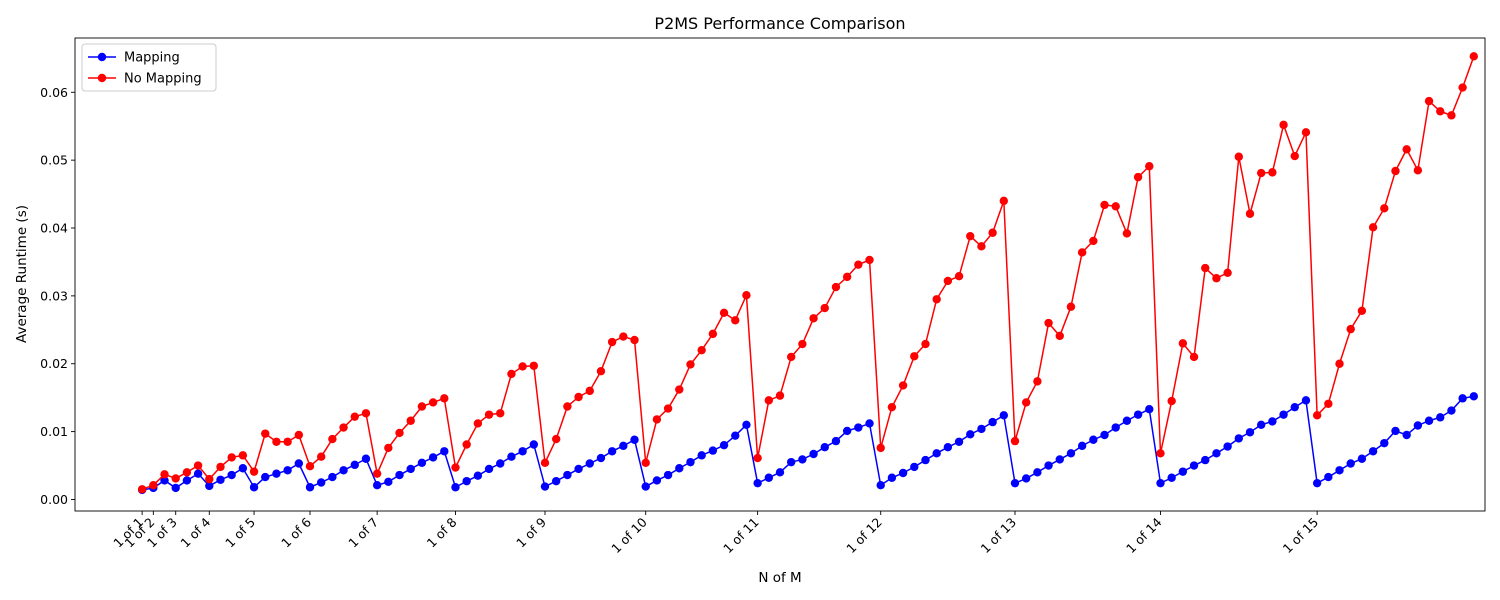 The height and width of the screenshot is (600, 1500). Describe the element at coordinates (1301, 536) in the screenshot. I see `x-tick-label-14: 1 of 15` at that location.